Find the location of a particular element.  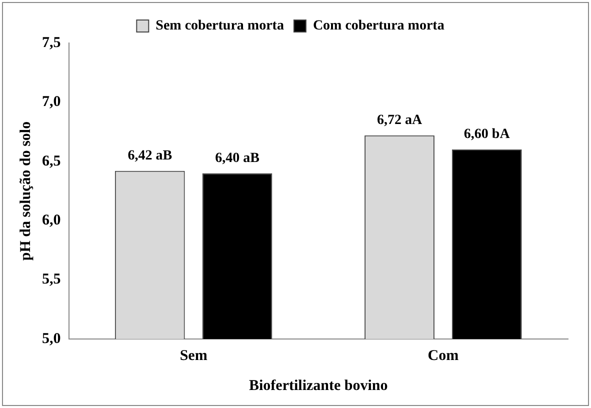

y-tick-label: 7,0 is located at coordinates (51, 102).